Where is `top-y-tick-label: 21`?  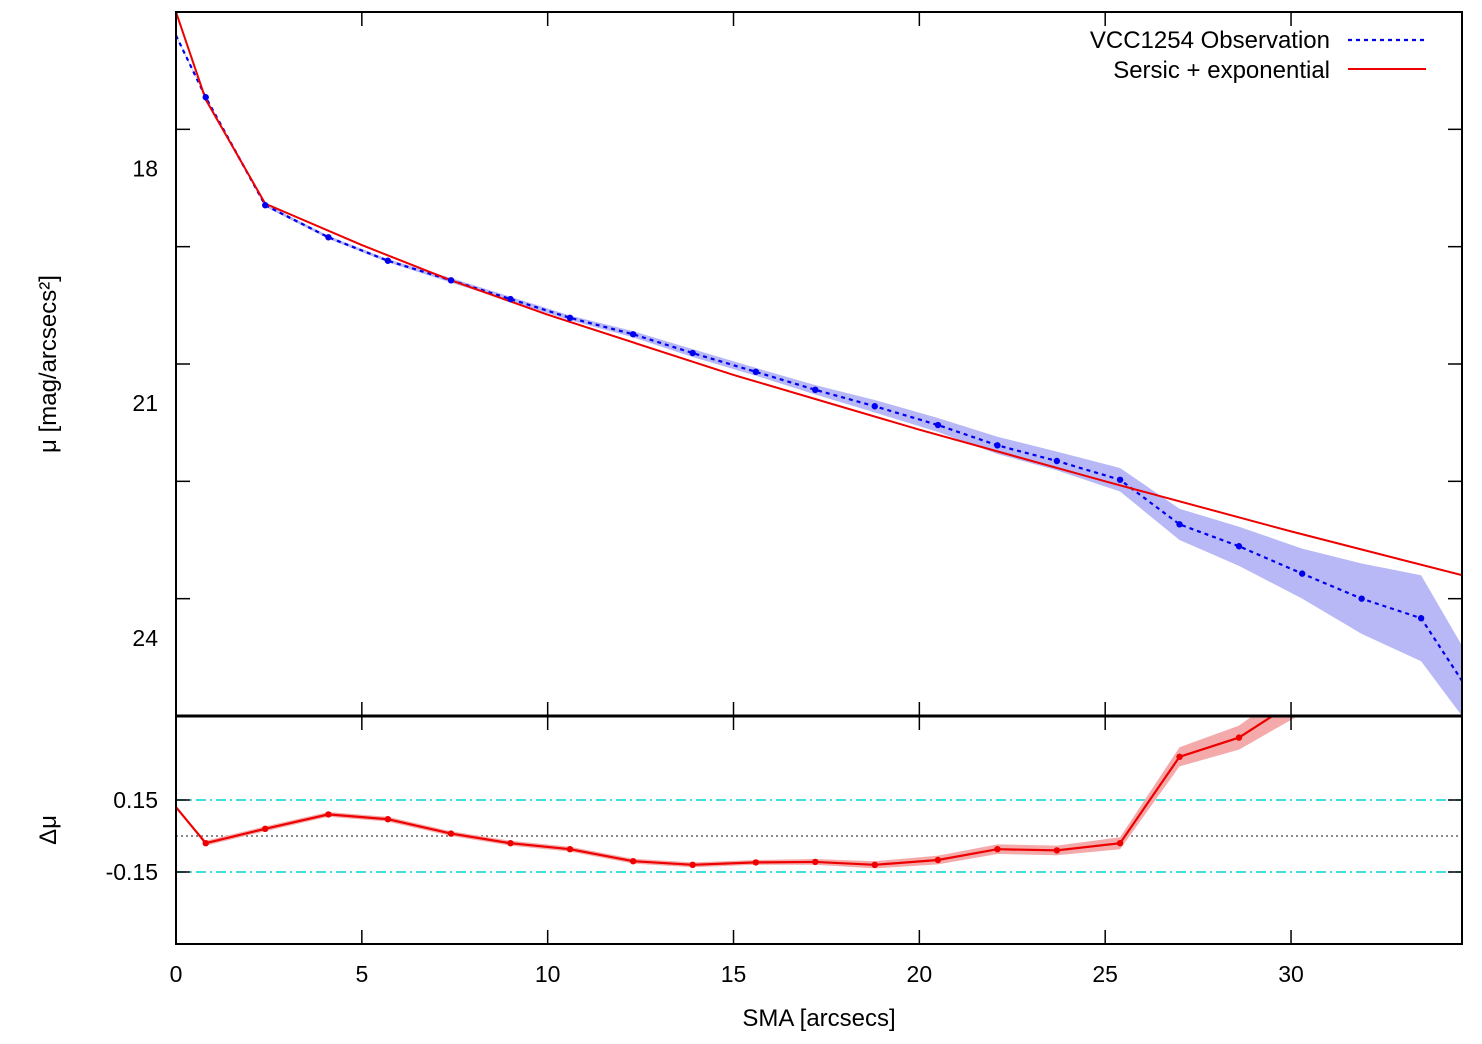 top-y-tick-label: 21 is located at coordinates (145, 403).